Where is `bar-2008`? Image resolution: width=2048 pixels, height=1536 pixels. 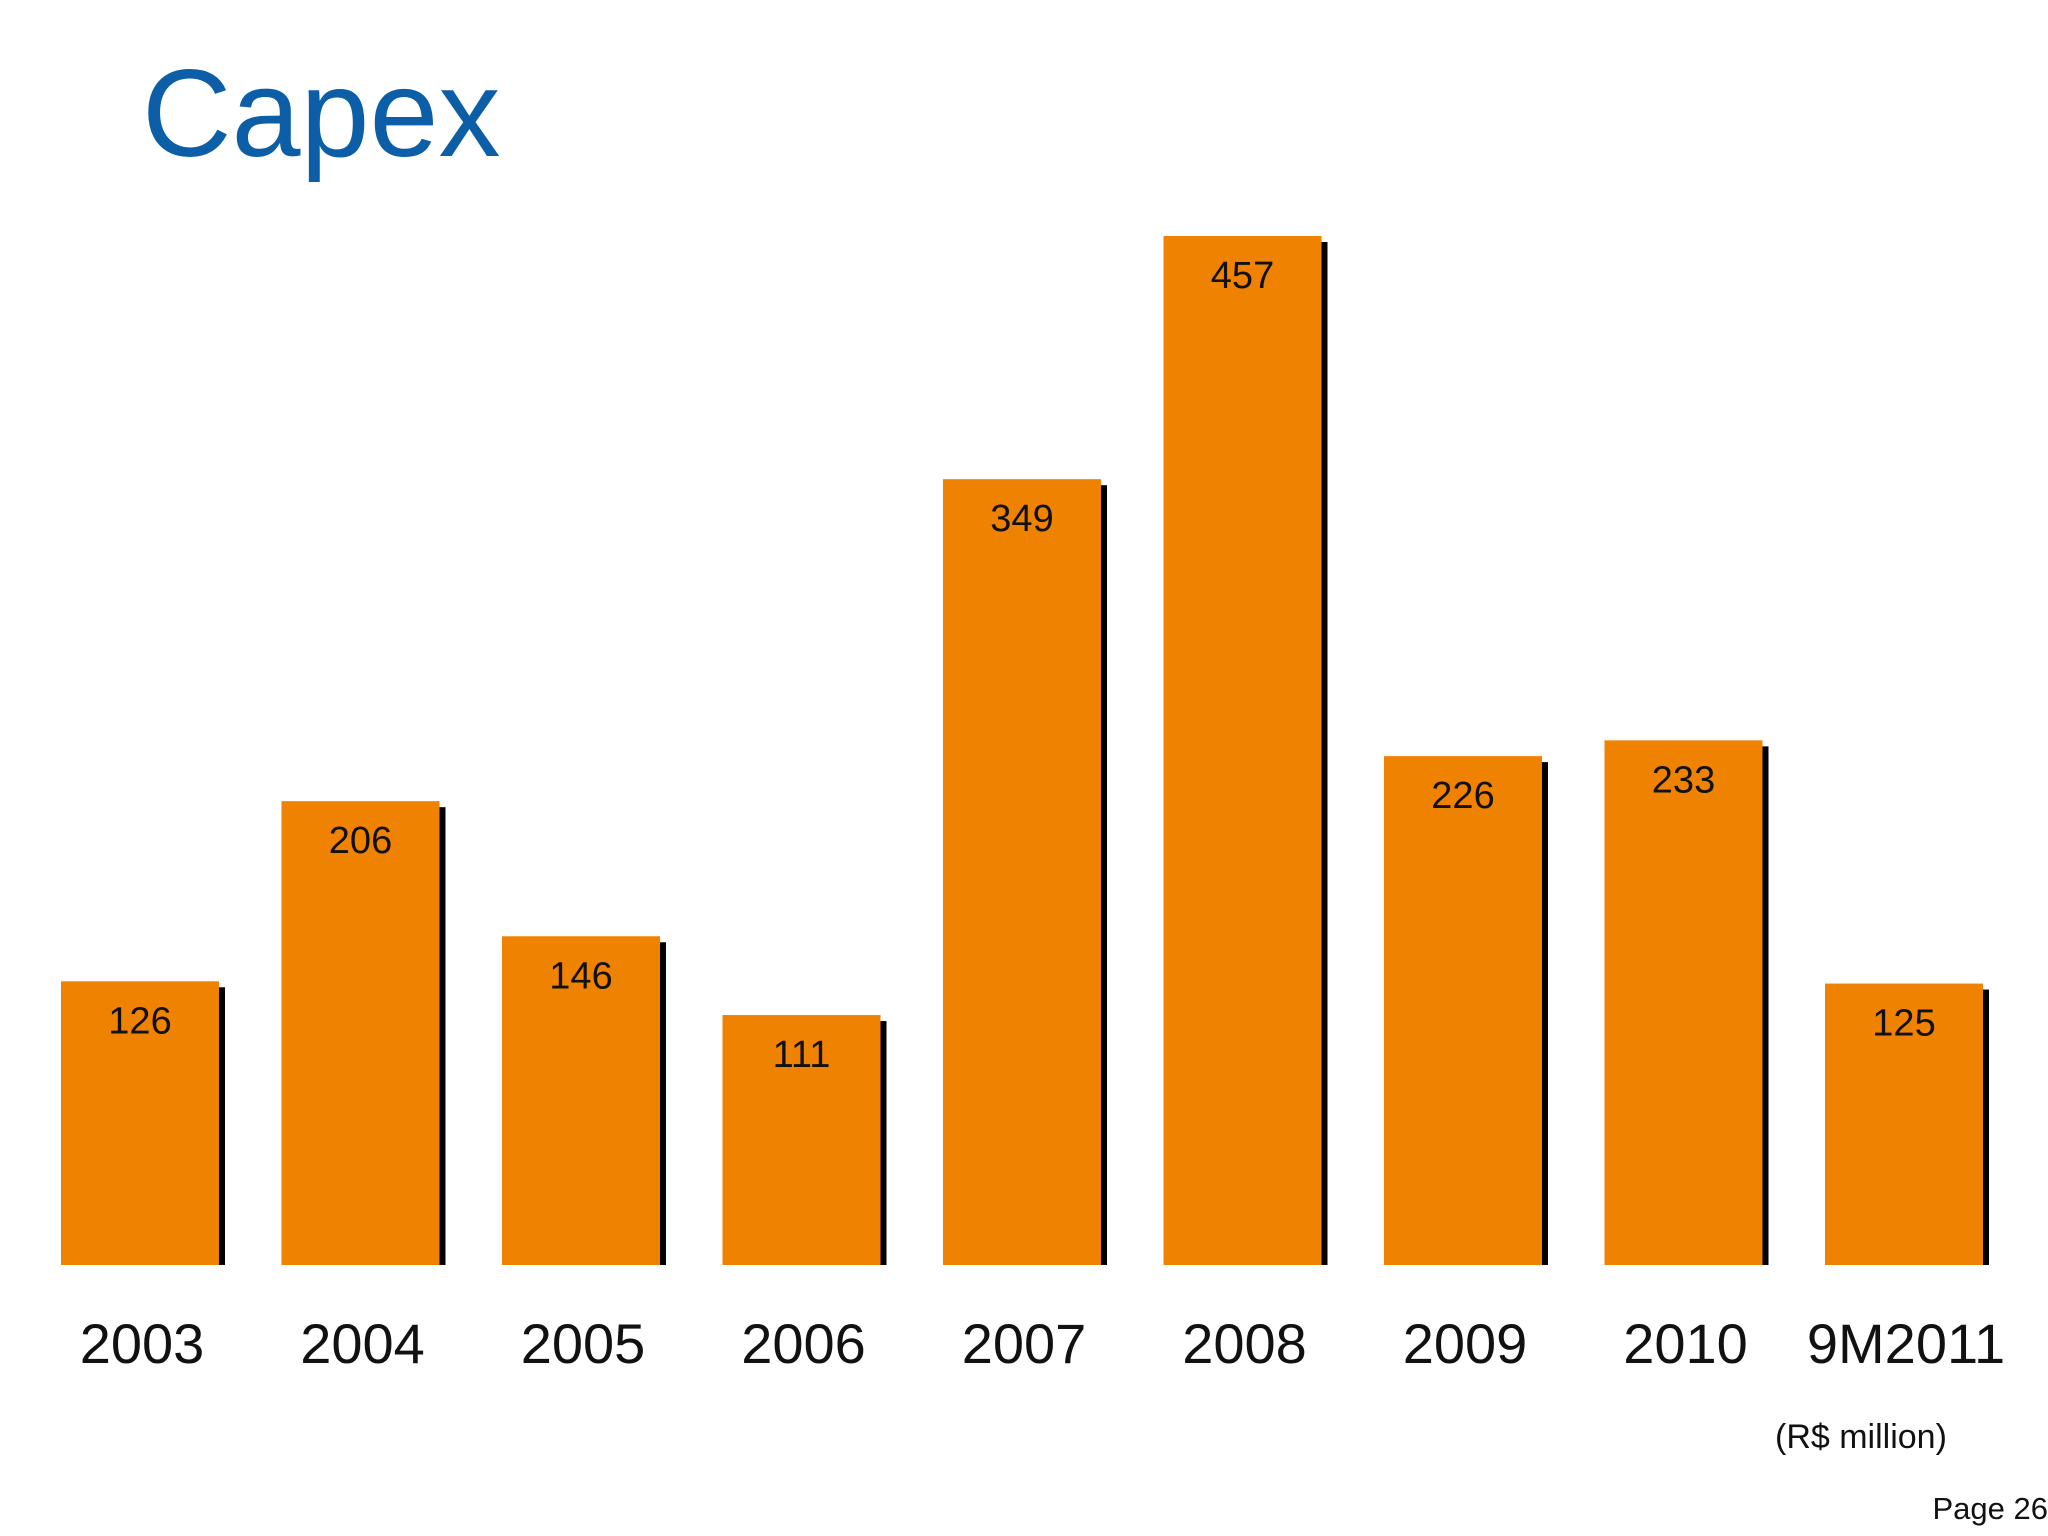
bar-2008 is located at coordinates (1242, 750).